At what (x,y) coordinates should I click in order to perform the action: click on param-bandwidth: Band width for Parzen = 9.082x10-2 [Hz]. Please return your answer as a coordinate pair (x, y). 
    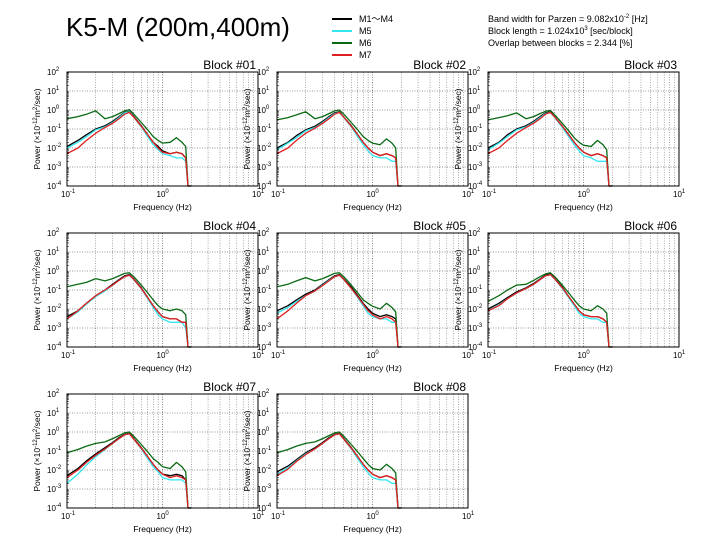
    Looking at the image, I should click on (568, 19).